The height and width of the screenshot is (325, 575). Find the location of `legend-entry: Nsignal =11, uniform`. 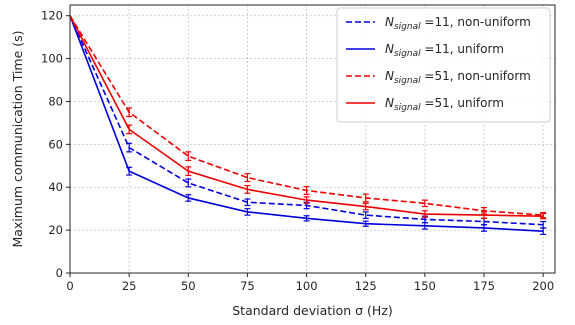

legend-entry: Nsignal =11, uniform is located at coordinates (425, 50).